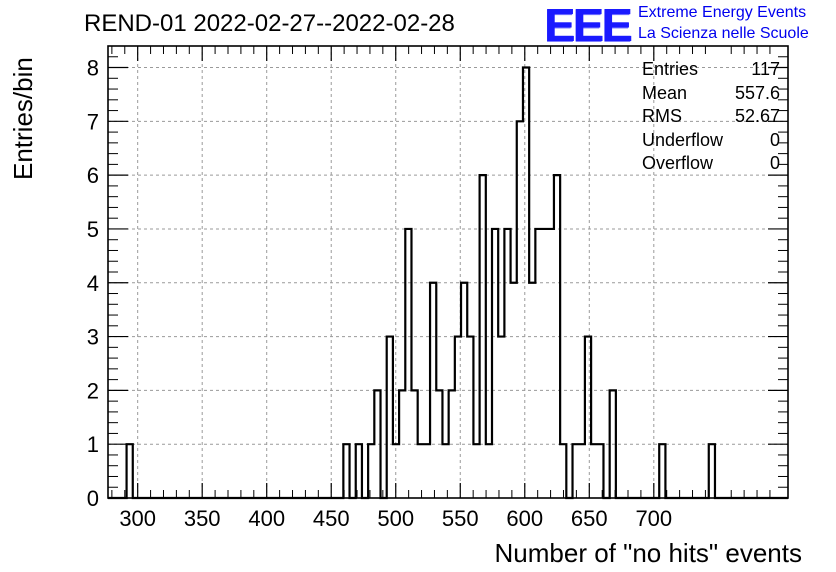 The height and width of the screenshot is (572, 836). What do you see at coordinates (23, 118) in the screenshot?
I see `y-axis-label: Entries/bin` at bounding box center [23, 118].